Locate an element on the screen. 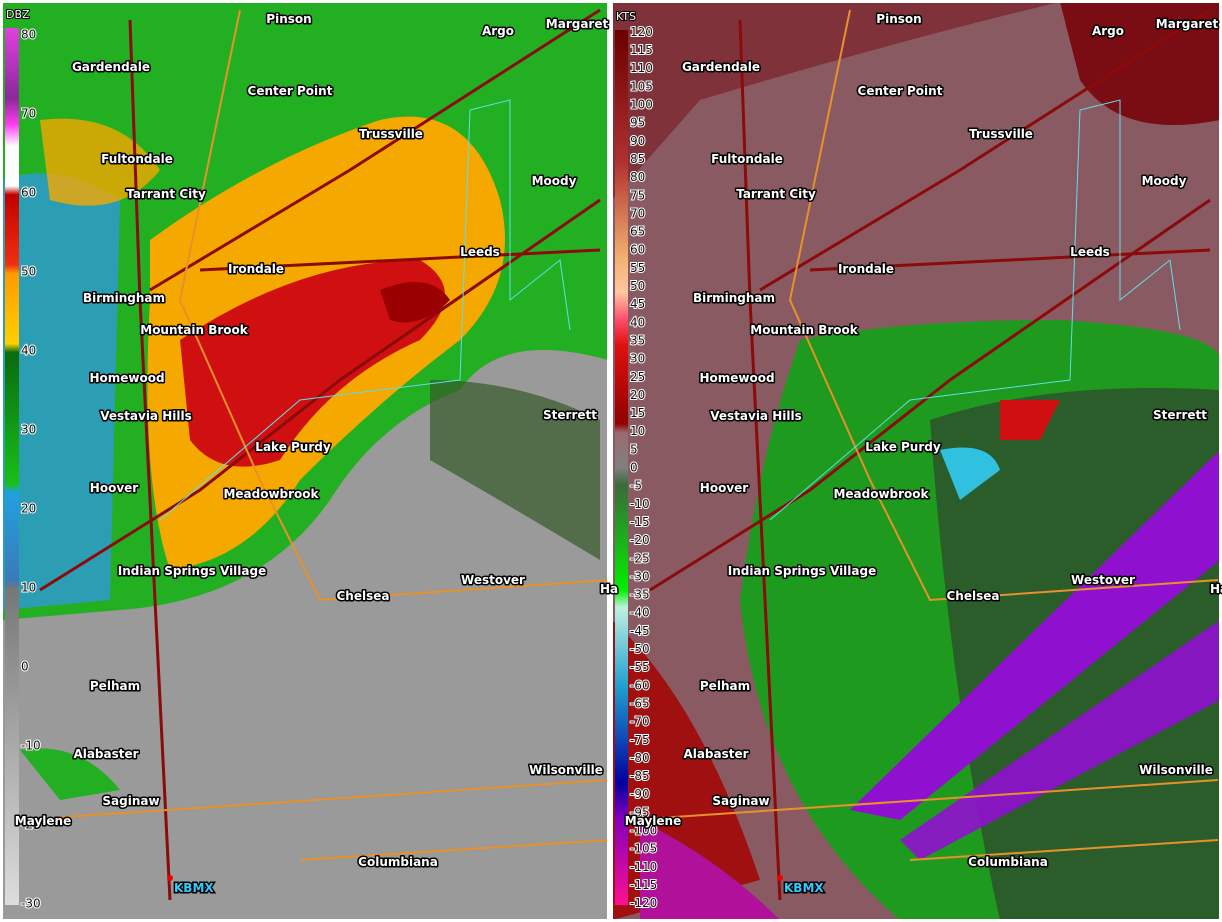  scale-label: -65 is located at coordinates (640, 703).